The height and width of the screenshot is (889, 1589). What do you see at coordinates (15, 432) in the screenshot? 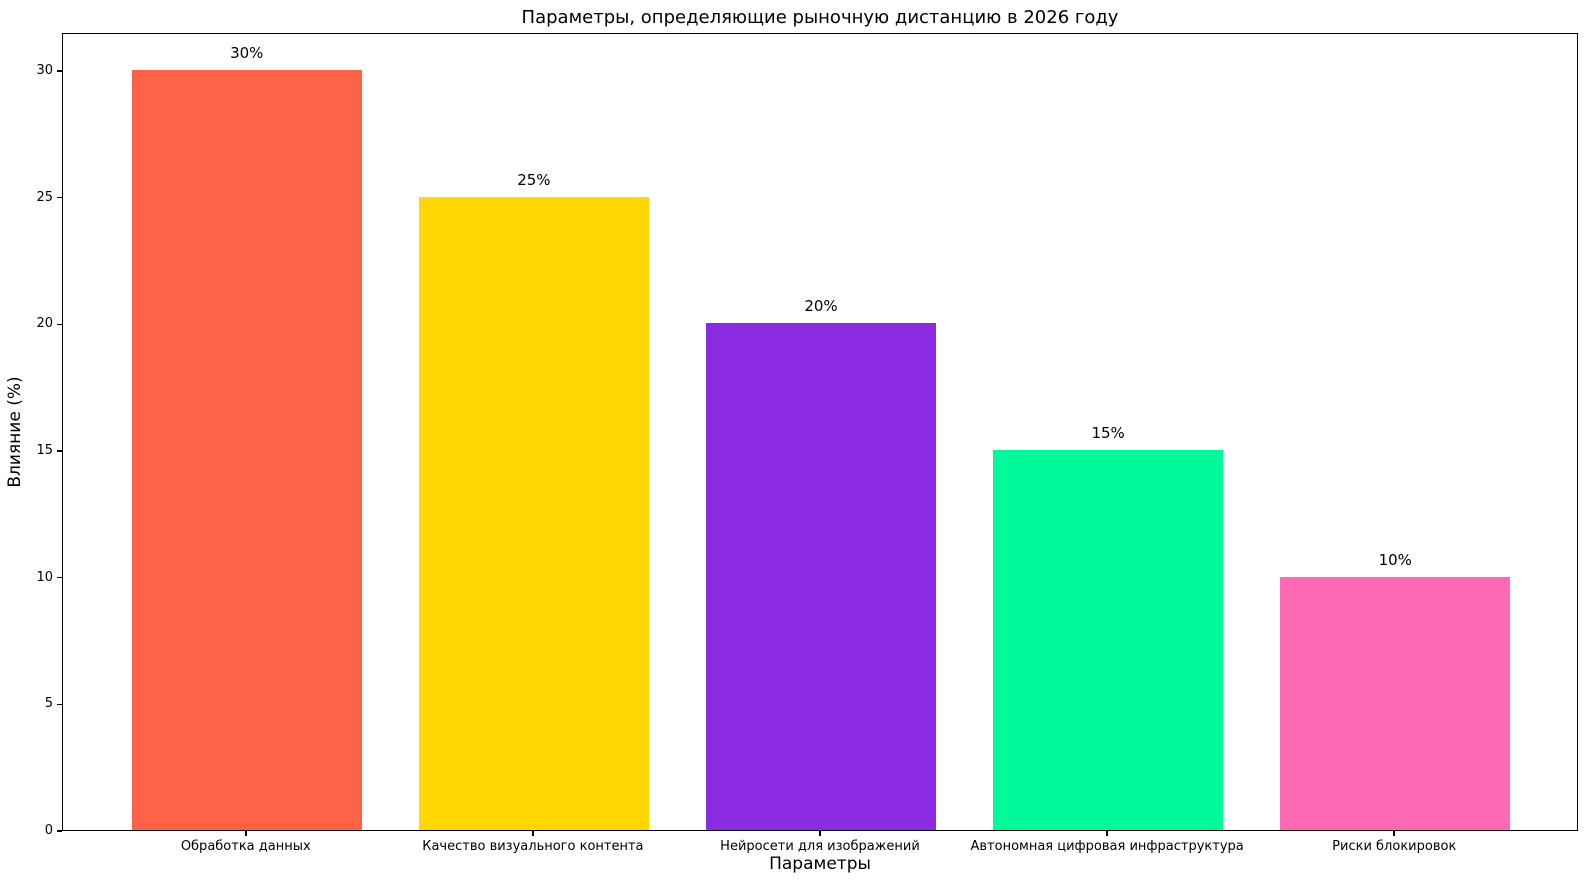
I see `y-axis-label: Влияние (%)` at bounding box center [15, 432].